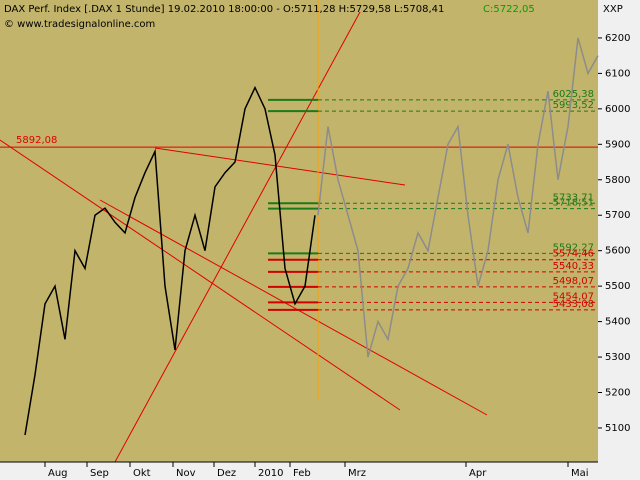 This screenshot has width=640, height=480. What do you see at coordinates (79, 24) in the screenshot?
I see `copyright: © www.tradesignalonline.com` at bounding box center [79, 24].